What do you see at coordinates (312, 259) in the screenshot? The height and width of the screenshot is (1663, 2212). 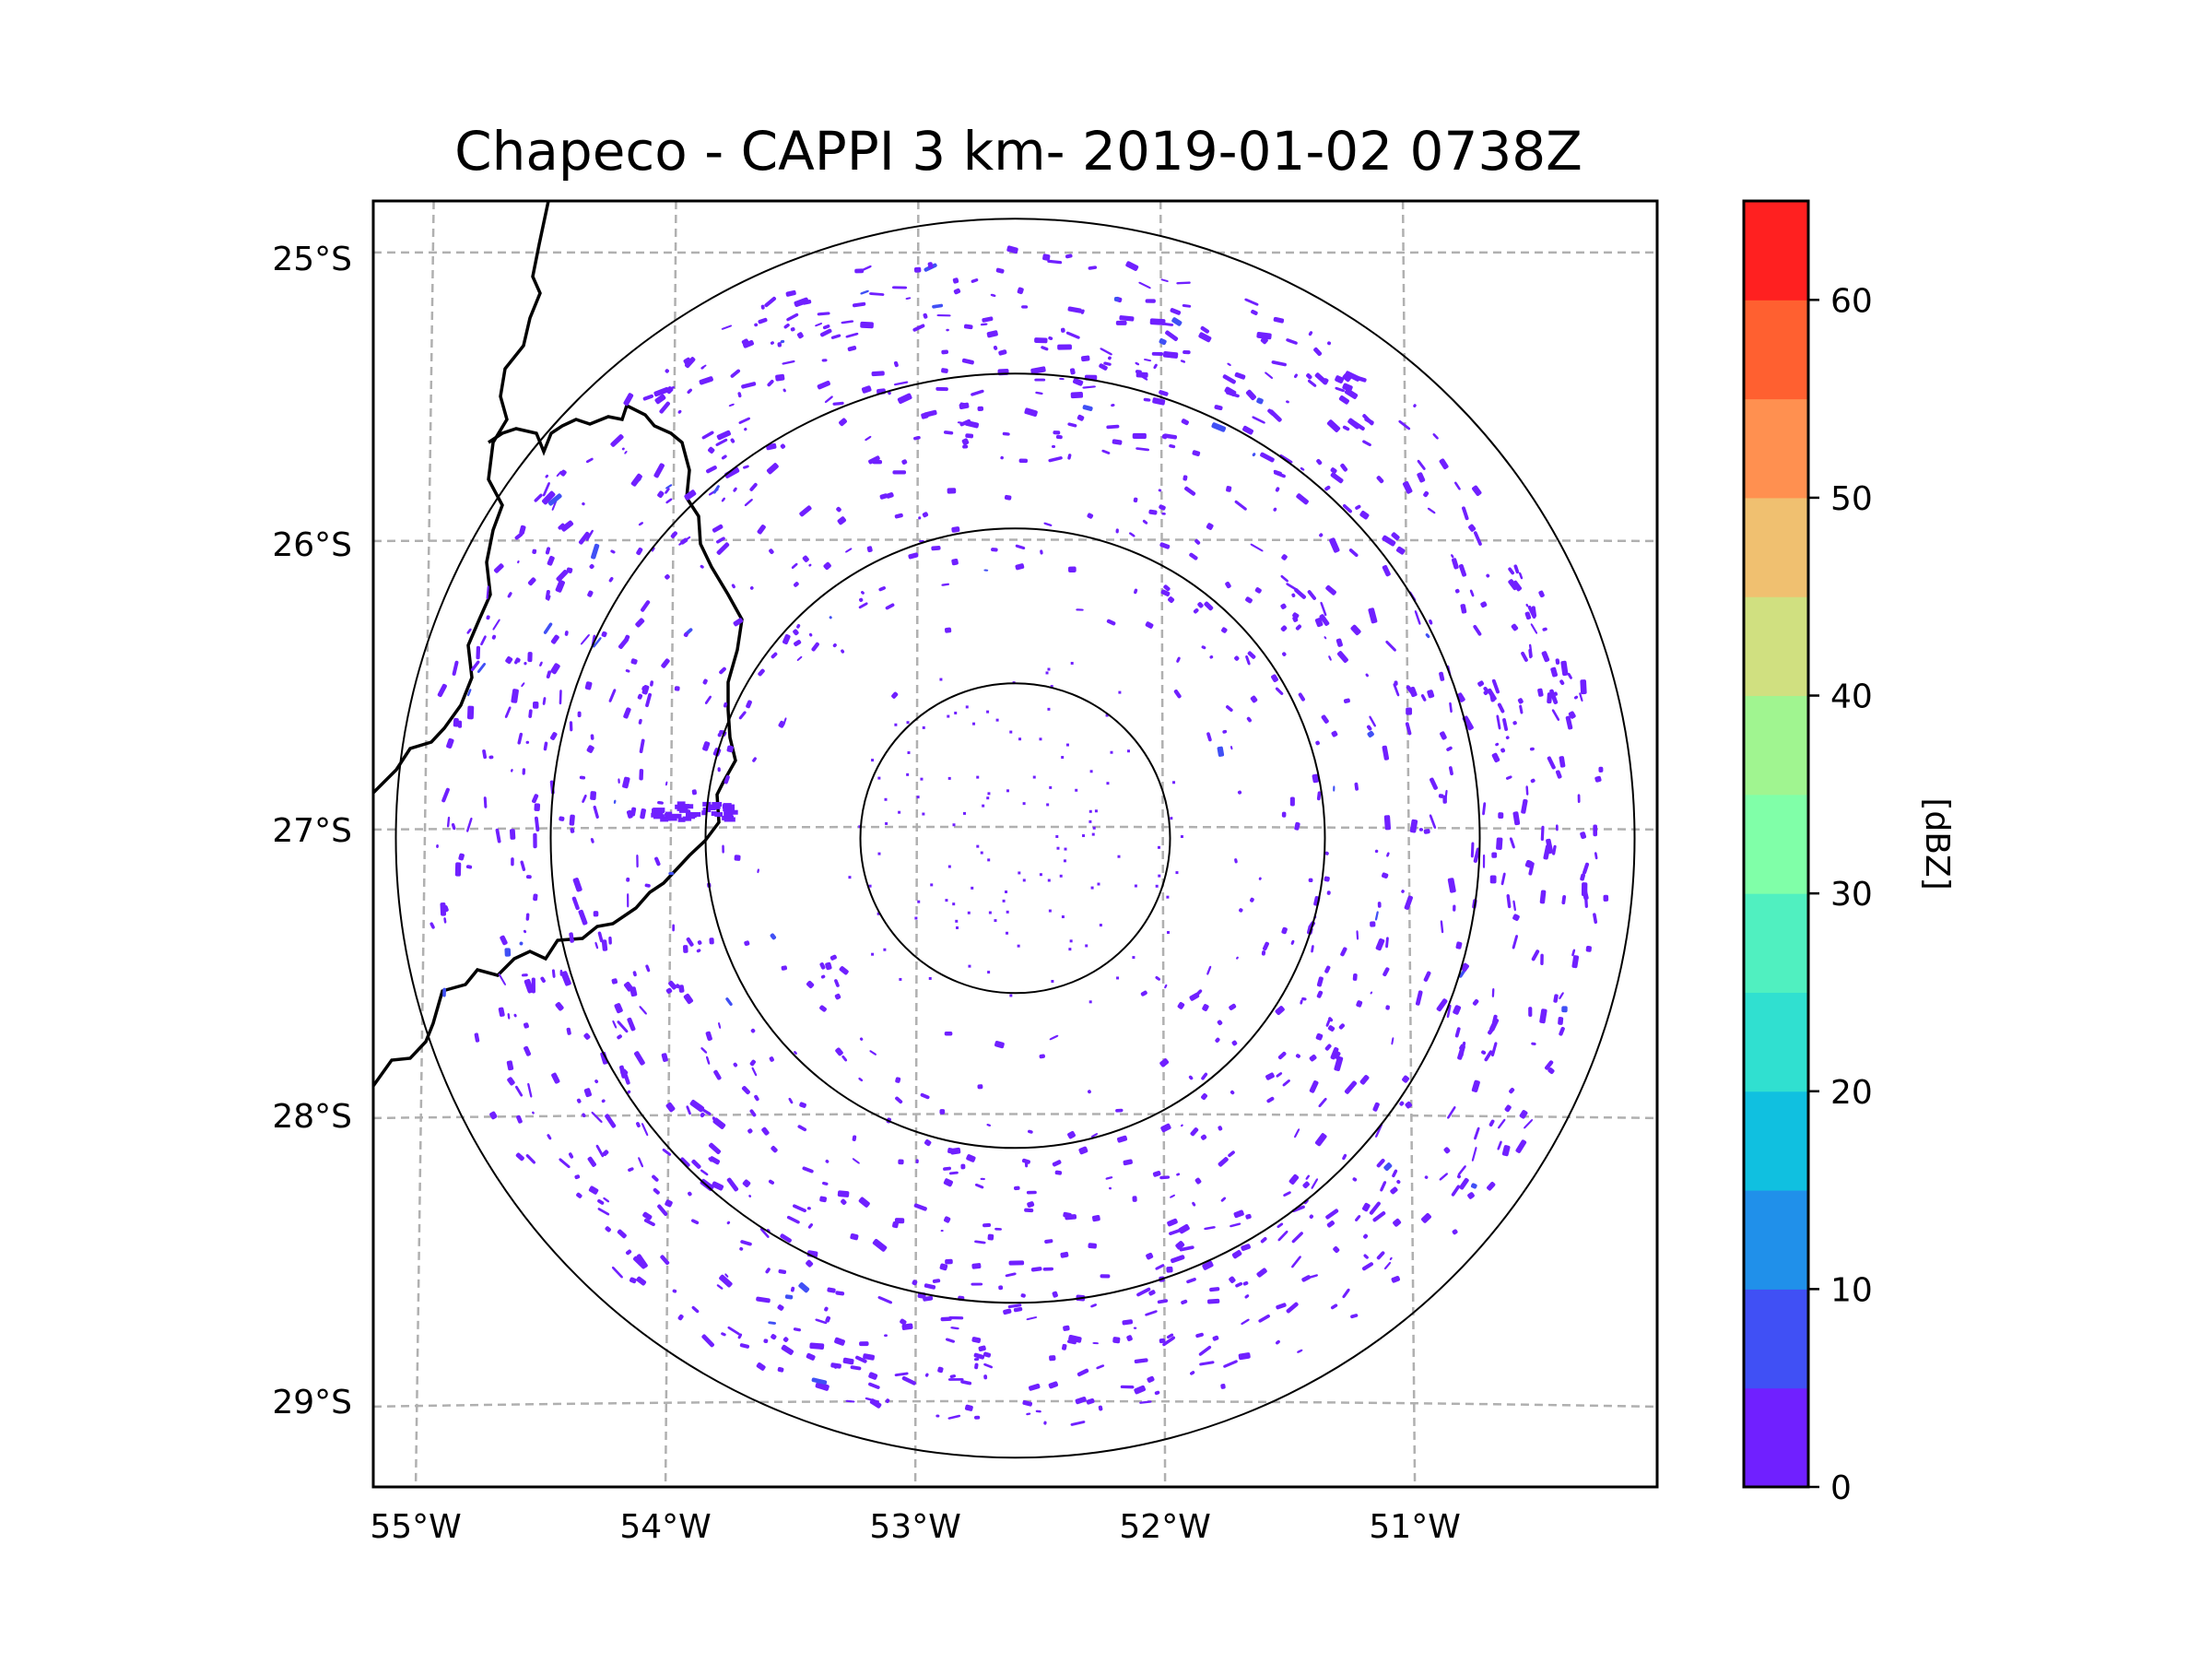 I see `lat-tick-label: 25°S` at bounding box center [312, 259].